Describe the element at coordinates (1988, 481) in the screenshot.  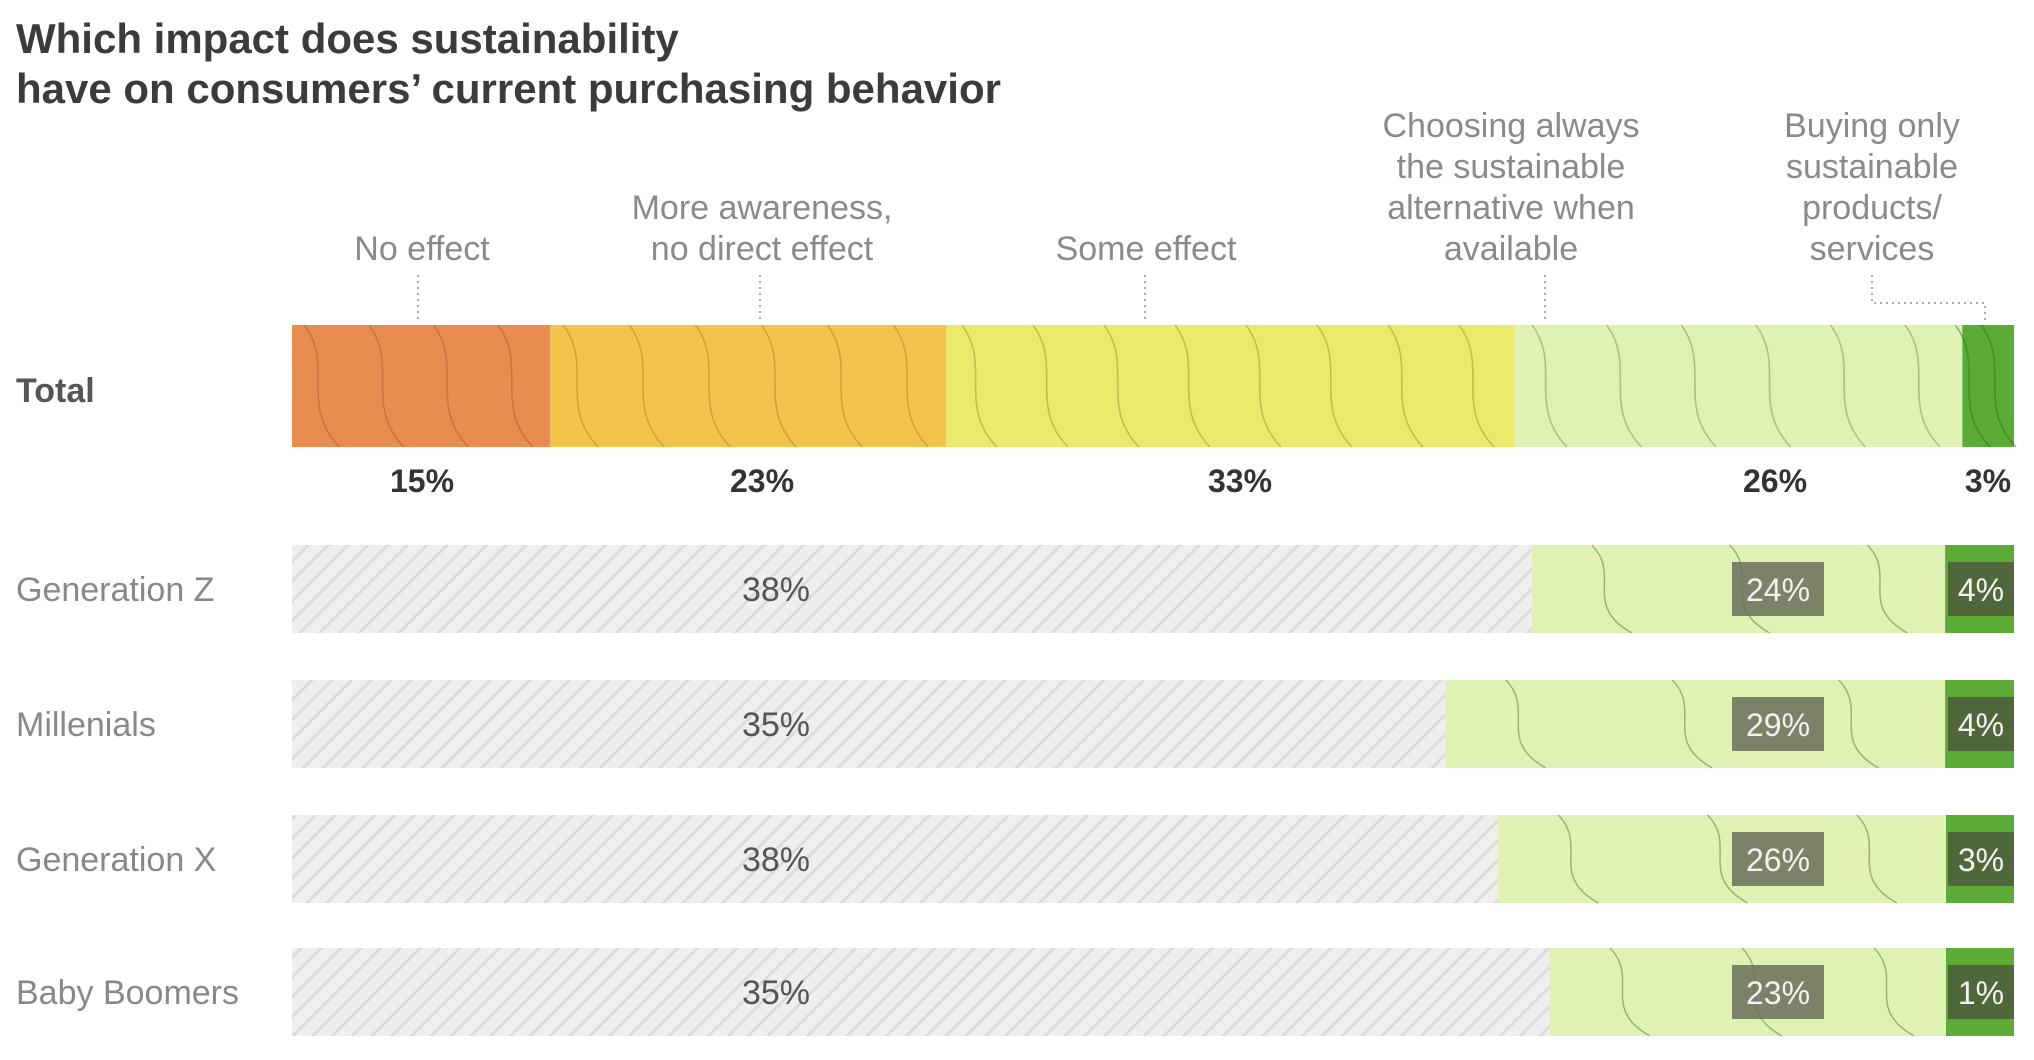
I see `total-value-label-5: 3%` at that location.